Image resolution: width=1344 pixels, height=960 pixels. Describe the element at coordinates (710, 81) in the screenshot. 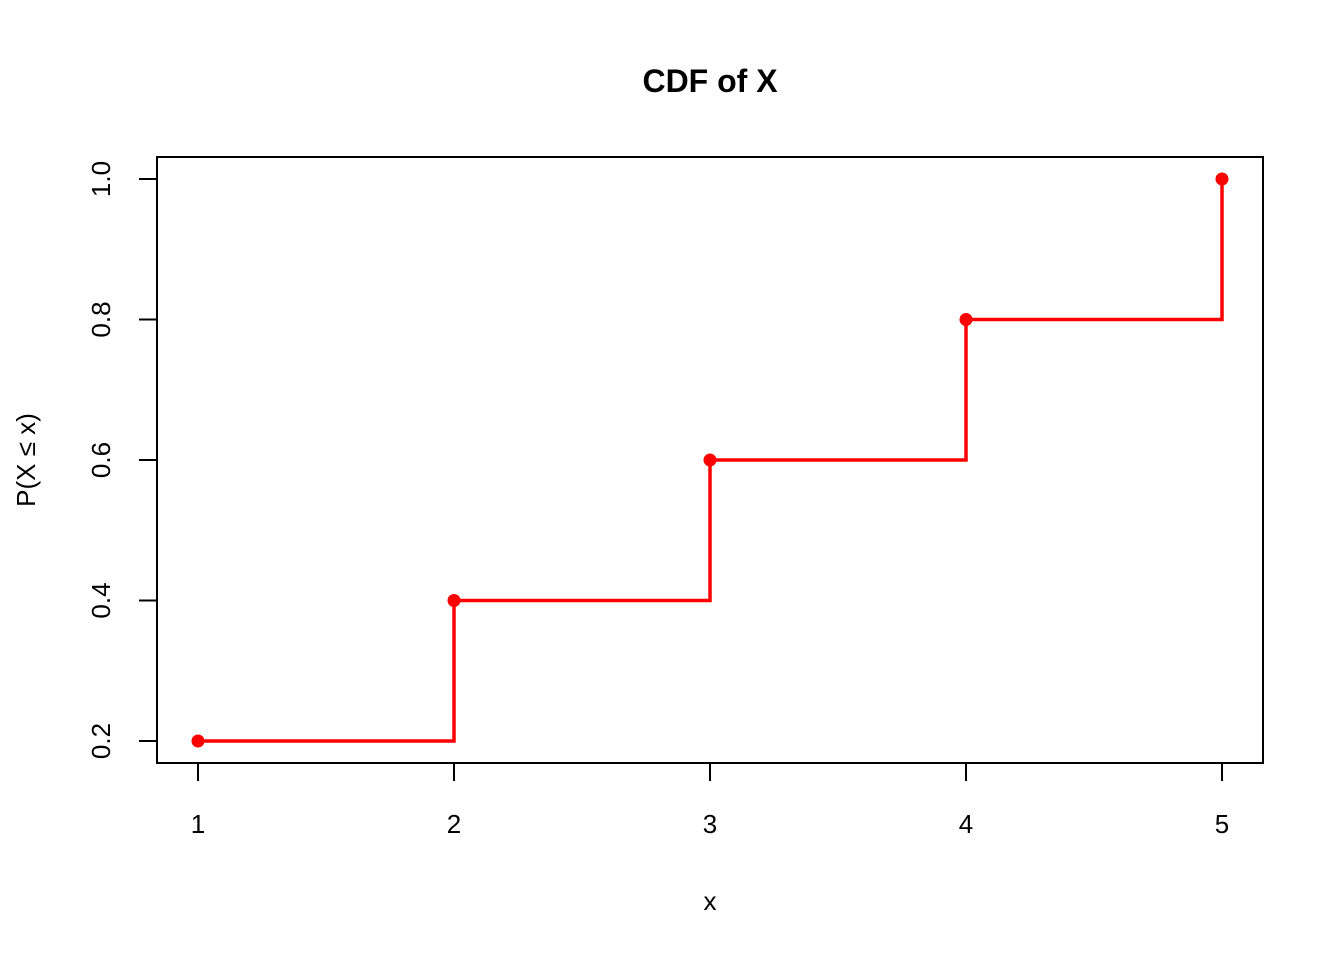

I see `chart-title: CDF of X` at that location.